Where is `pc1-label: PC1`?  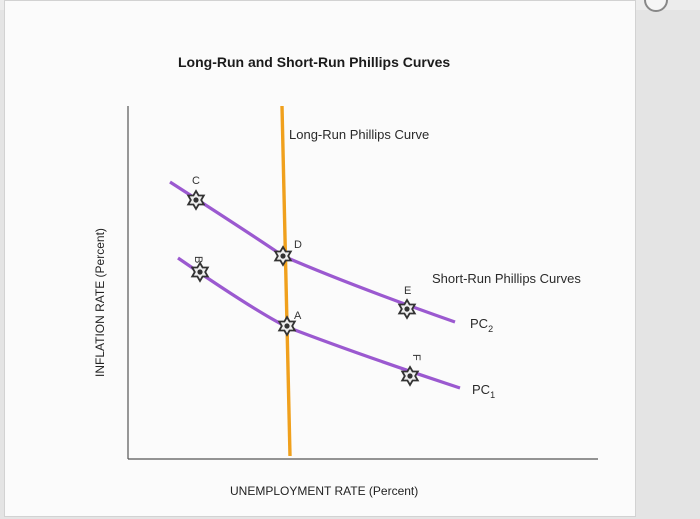 pc1-label: PC1 is located at coordinates (483, 391).